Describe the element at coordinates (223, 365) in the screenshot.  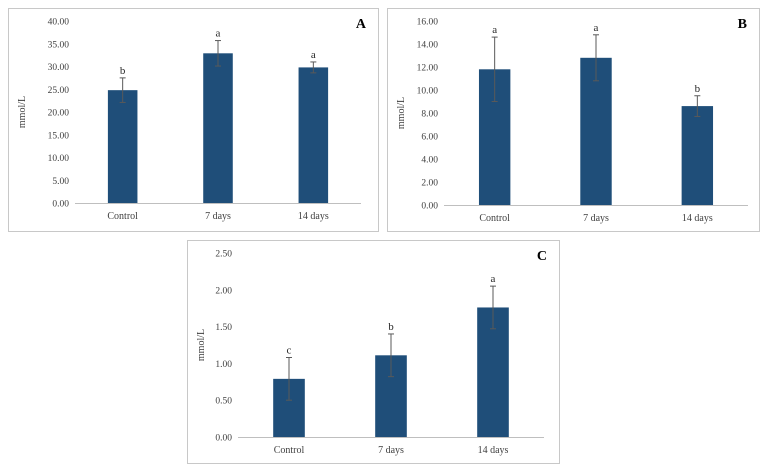
I see `y-tick-label: 1.00` at that location.